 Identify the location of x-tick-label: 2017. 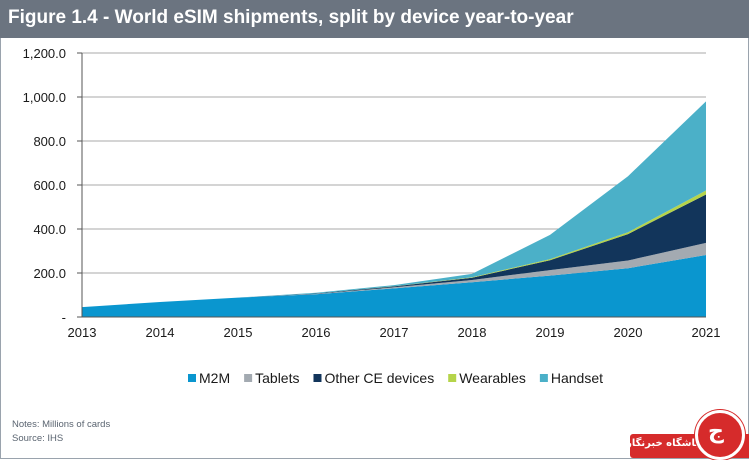
(394, 332).